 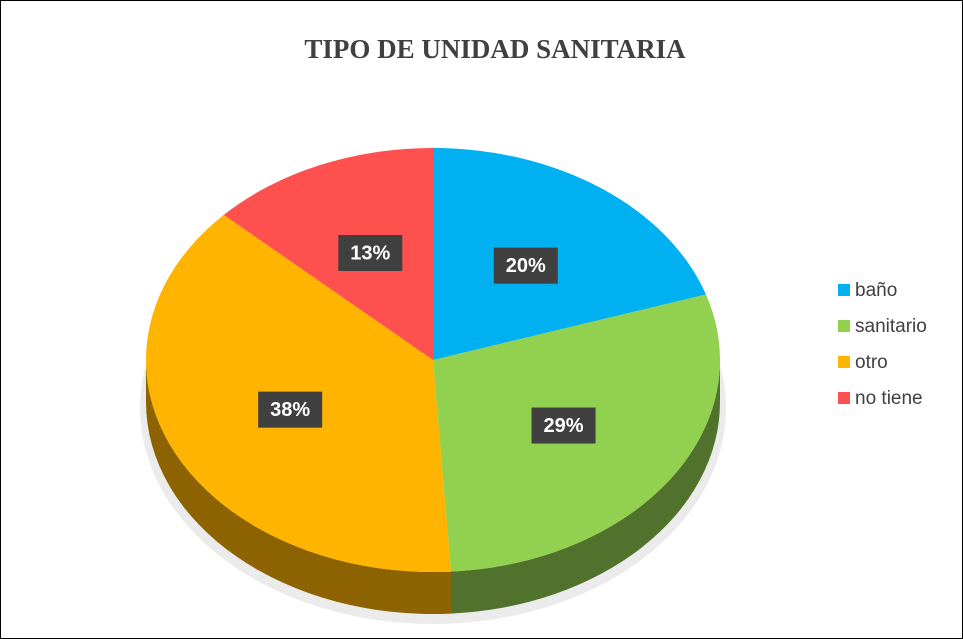 I want to click on legend-label: otro, so click(x=871, y=362).